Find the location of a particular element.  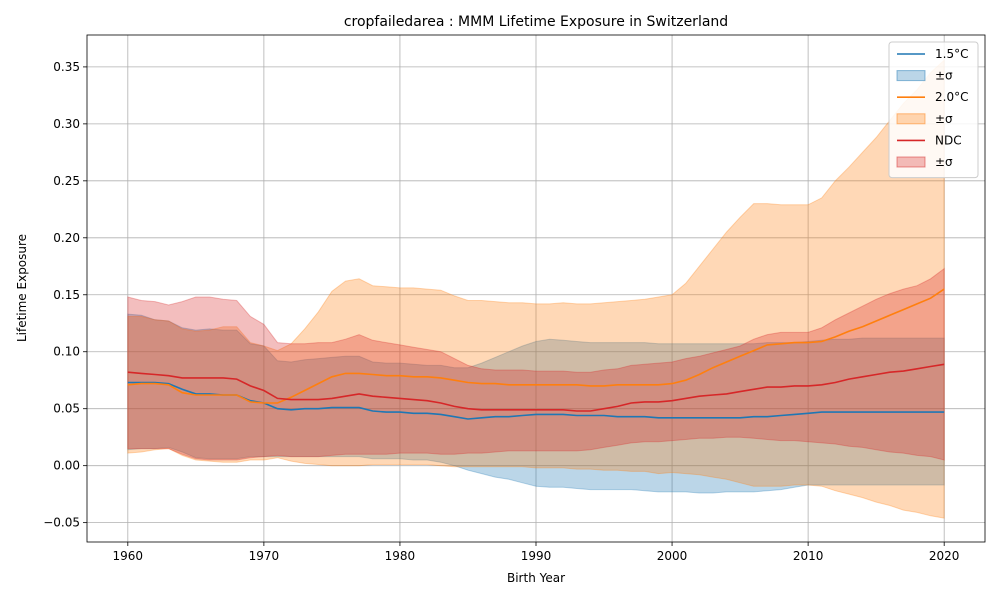

y-tick-label: 0.30 is located at coordinates (66, 124).